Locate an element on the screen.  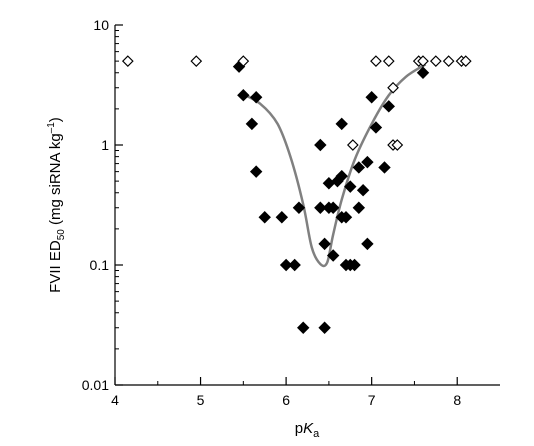
y-ticks is located at coordinates (119, 205).